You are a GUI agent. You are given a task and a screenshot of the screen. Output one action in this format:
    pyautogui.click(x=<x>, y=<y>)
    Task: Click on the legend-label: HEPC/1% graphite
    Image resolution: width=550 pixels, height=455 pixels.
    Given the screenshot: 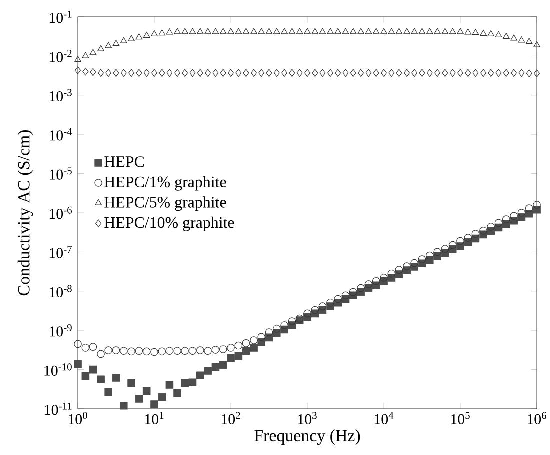 What is the action you would take?
    pyautogui.click(x=165, y=183)
    